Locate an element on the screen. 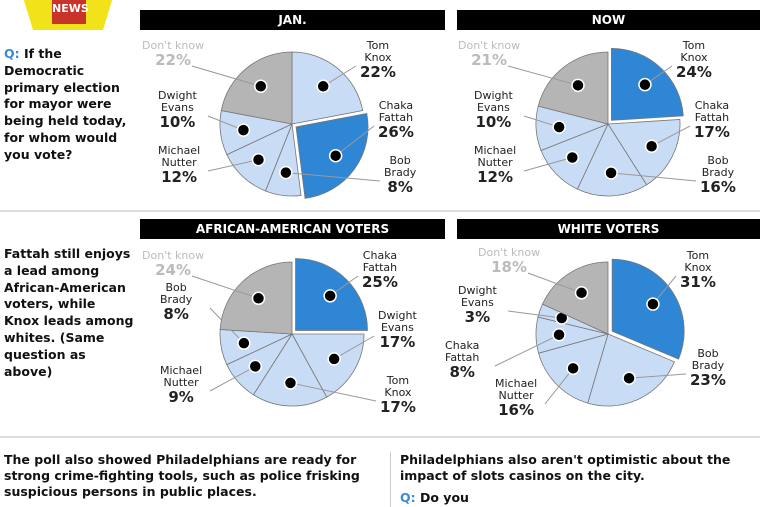 Image resolution: width=760 pixels, height=507 pixels. slice-label: Dwight Evans 3% is located at coordinates (477, 305).